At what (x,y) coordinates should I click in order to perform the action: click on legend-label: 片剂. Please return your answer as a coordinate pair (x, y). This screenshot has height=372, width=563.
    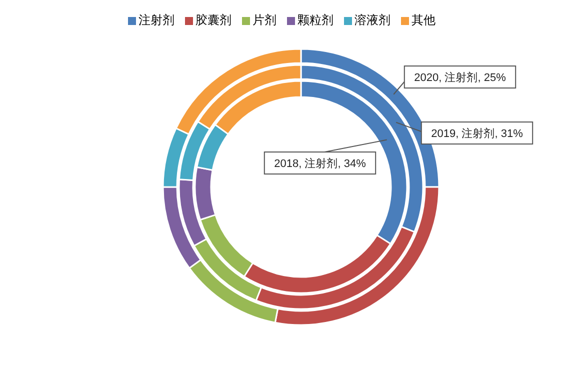
    Looking at the image, I should click on (264, 20).